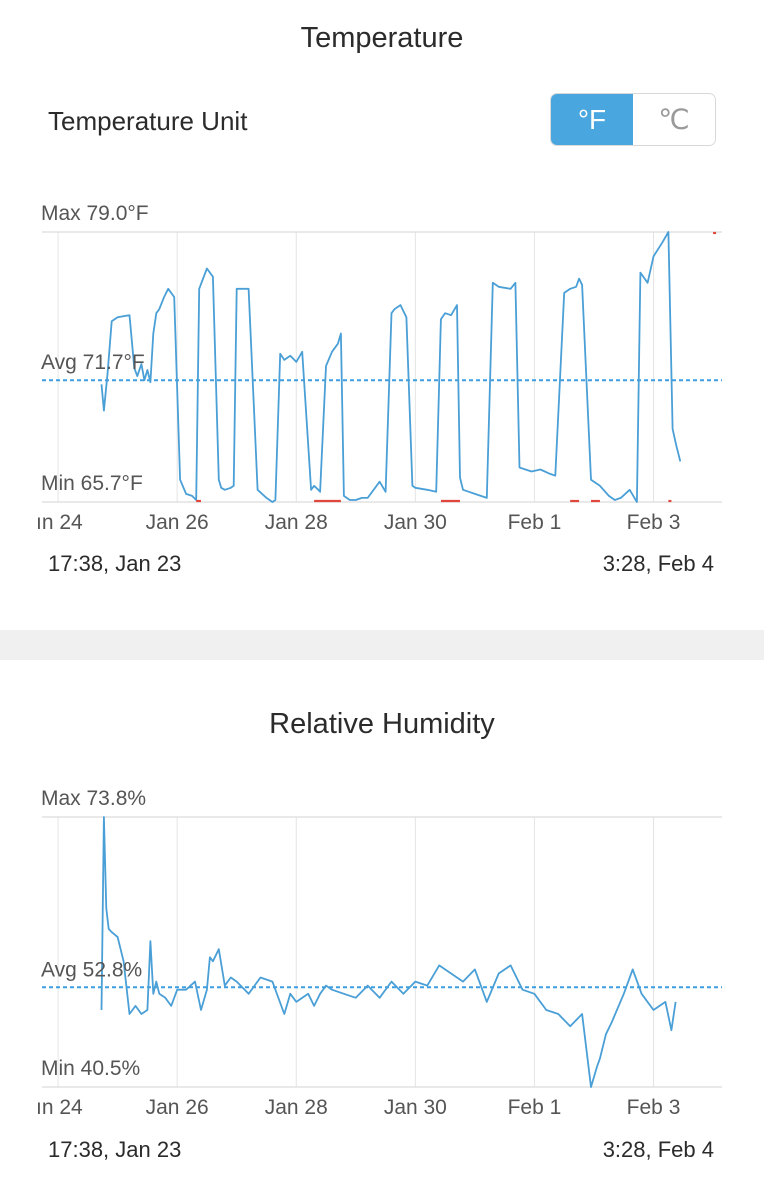 This screenshot has width=764, height=1200. I want to click on temperature-x-tick-label: Feb 1, so click(535, 522).